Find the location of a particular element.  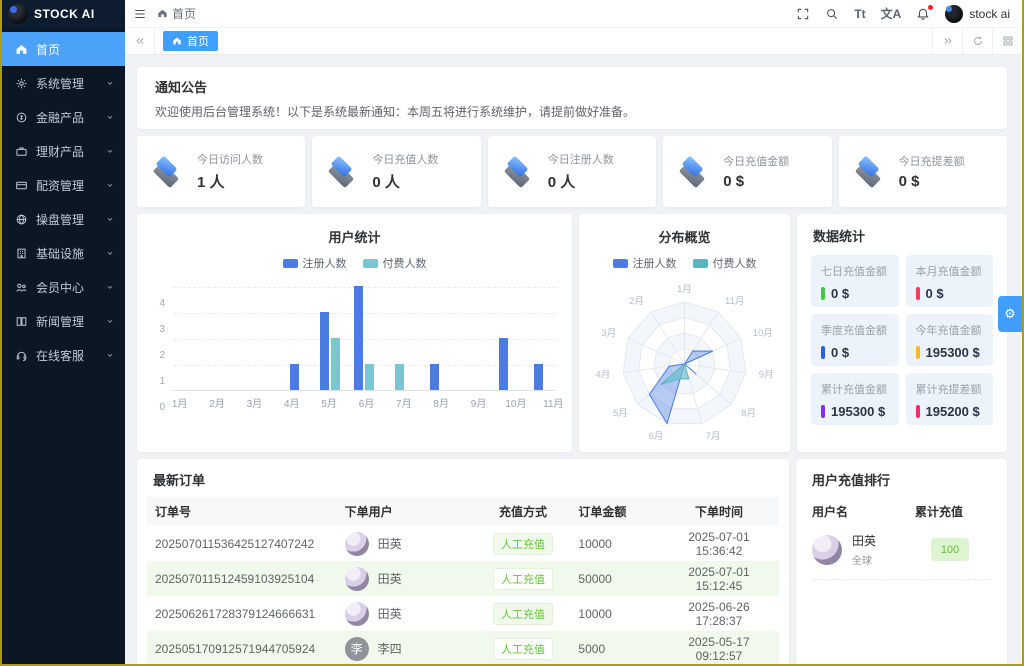

ranking-total-badge: 100 is located at coordinates (950, 549).